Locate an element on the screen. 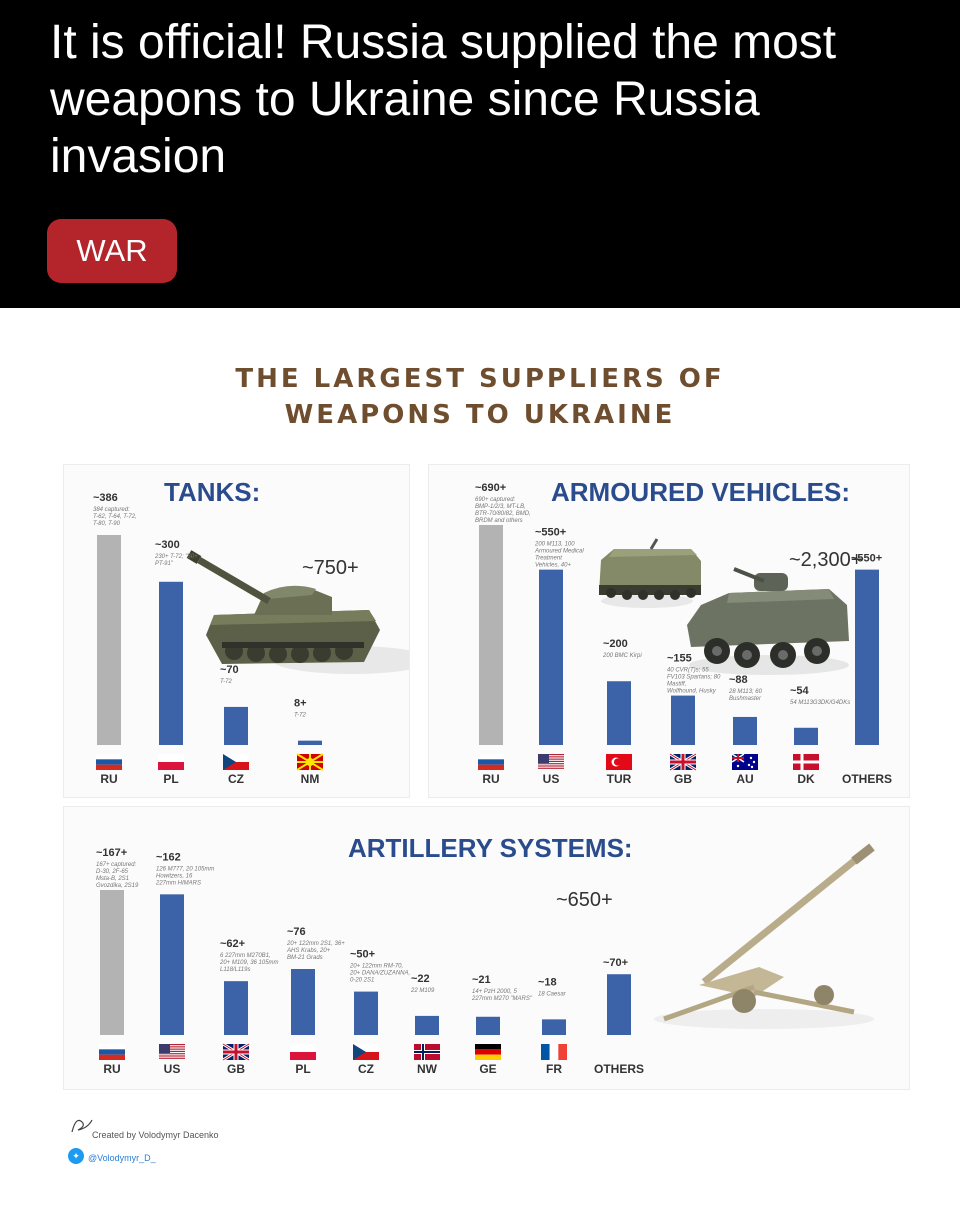 This screenshot has width=960, height=1218. armoured-vehicles-value-label-tur: ~200 is located at coordinates (615, 644).